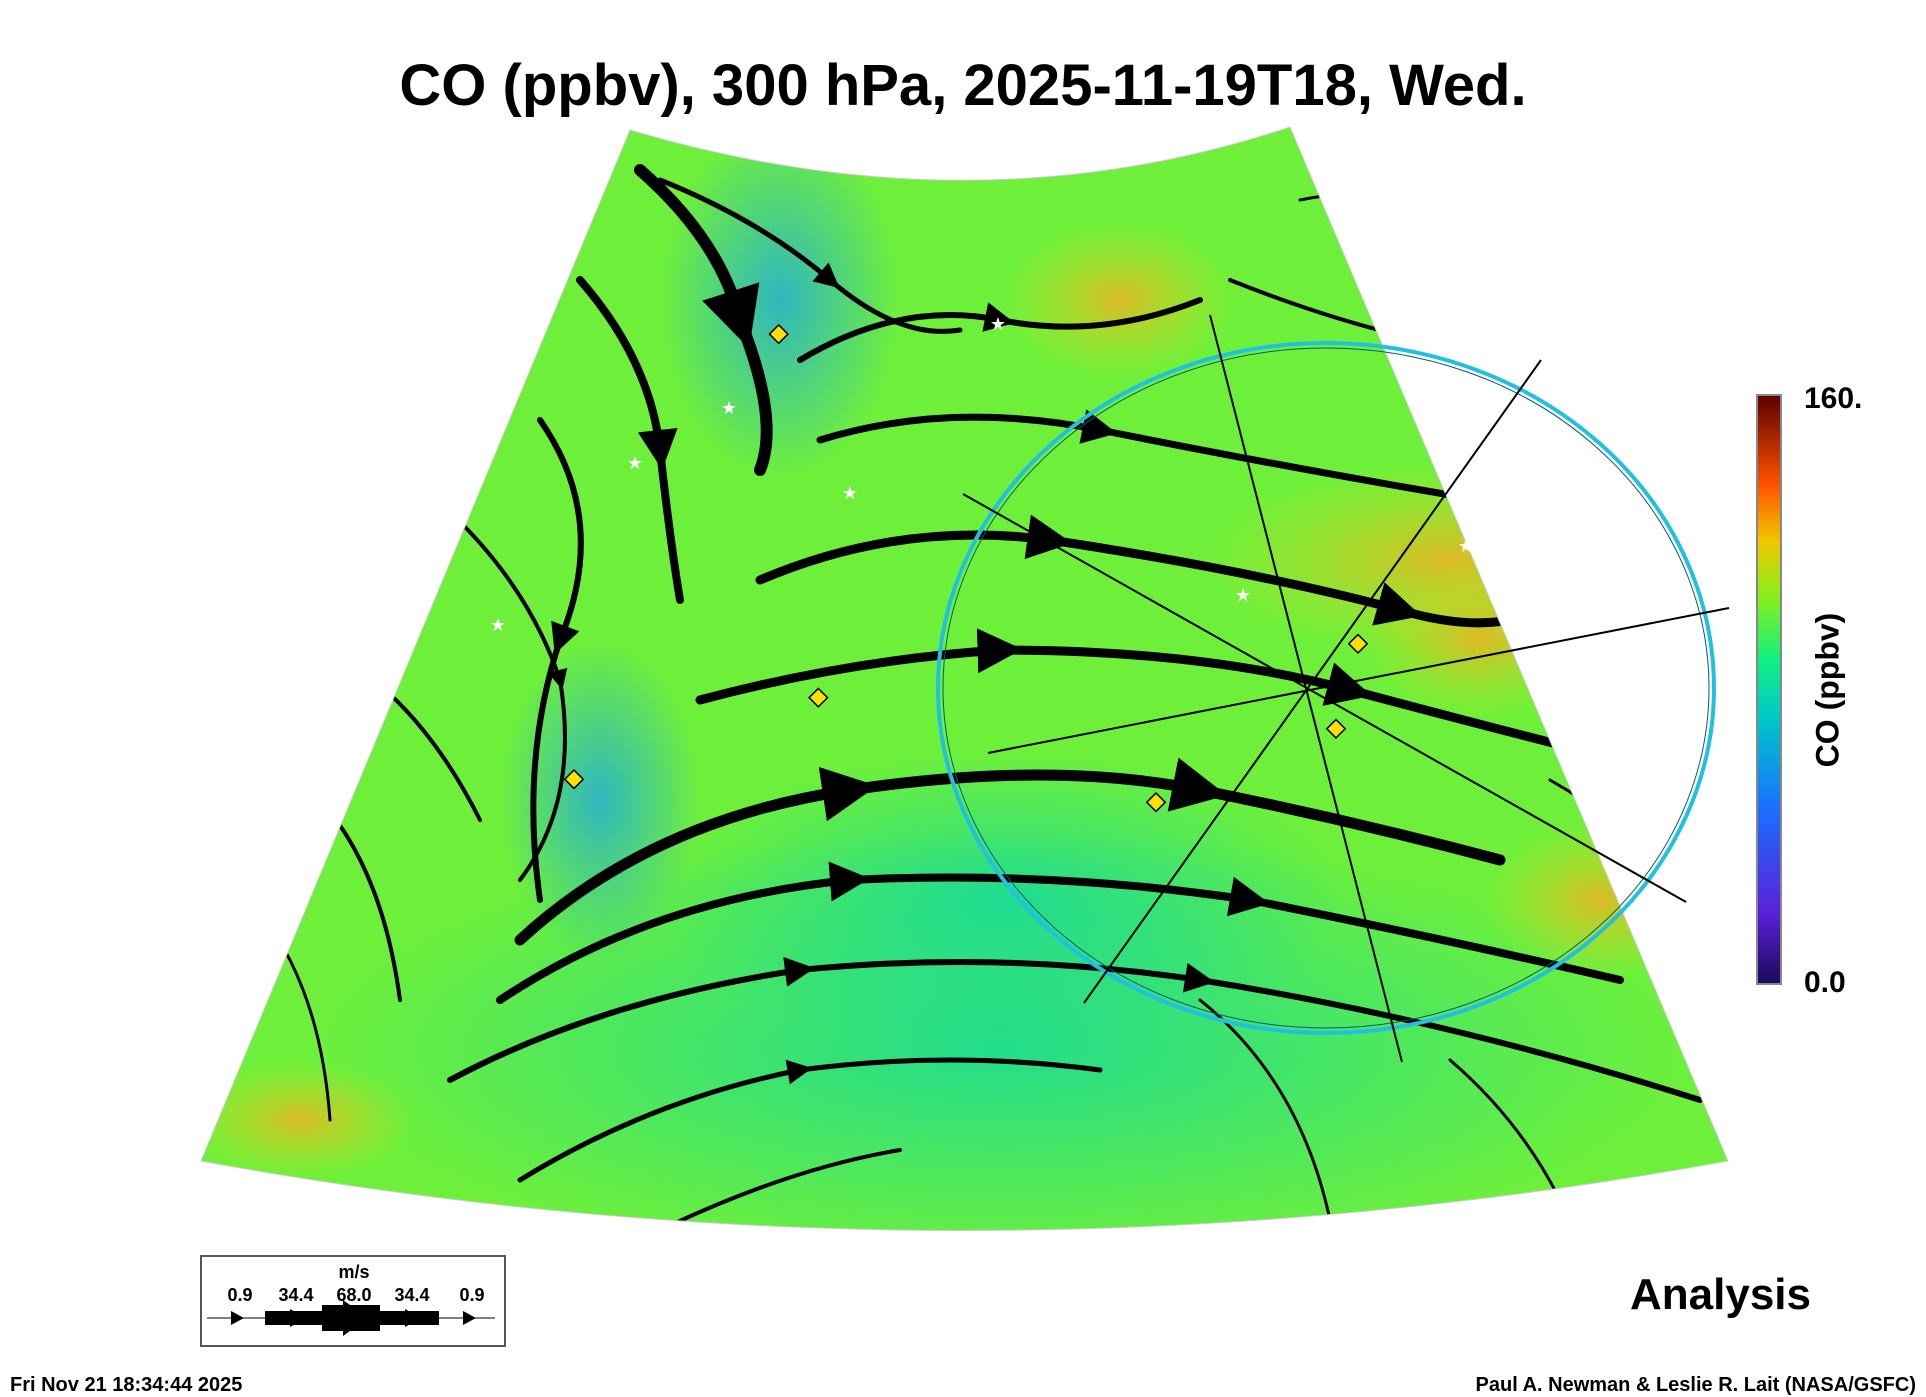 This screenshot has width=1926, height=1397. Describe the element at coordinates (354, 1272) in the screenshot. I see `wind-legend-units: m/s` at that location.